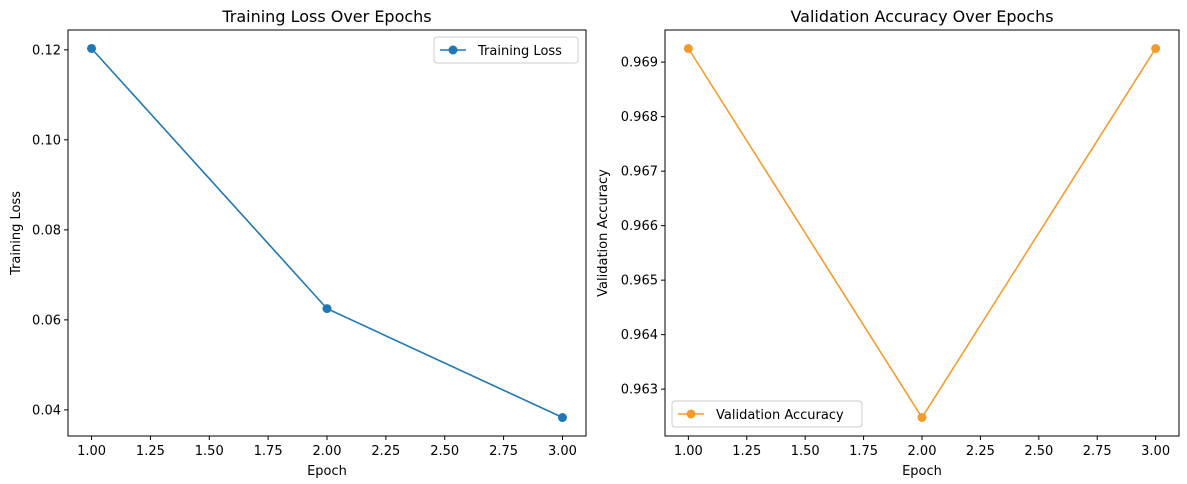  Describe the element at coordinates (46, 320) in the screenshot. I see `y-tick-label: 0.06` at that location.